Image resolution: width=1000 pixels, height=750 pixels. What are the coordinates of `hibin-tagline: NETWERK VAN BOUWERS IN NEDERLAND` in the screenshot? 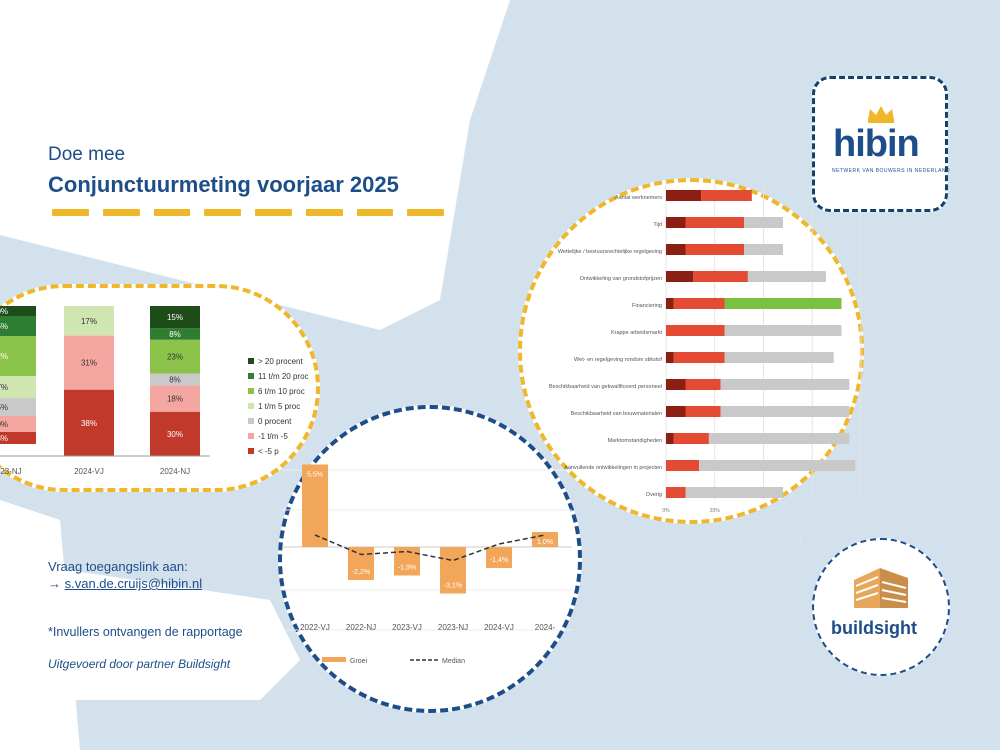 It's located at (891, 171).